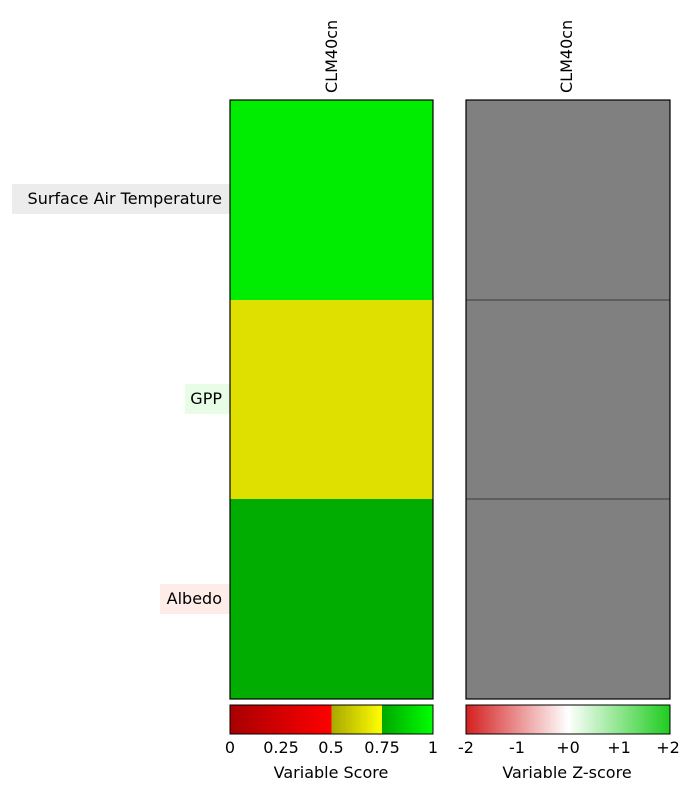  What do you see at coordinates (382, 747) in the screenshot?
I see `colorbar-tick-label: 0.75` at bounding box center [382, 747].